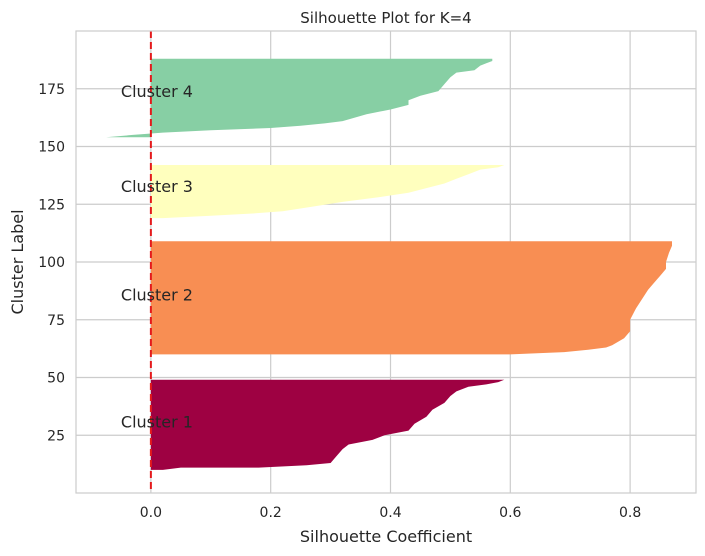 This screenshot has width=705, height=556. Describe the element at coordinates (630, 513) in the screenshot. I see `x-tick-label: 0.8` at that location.